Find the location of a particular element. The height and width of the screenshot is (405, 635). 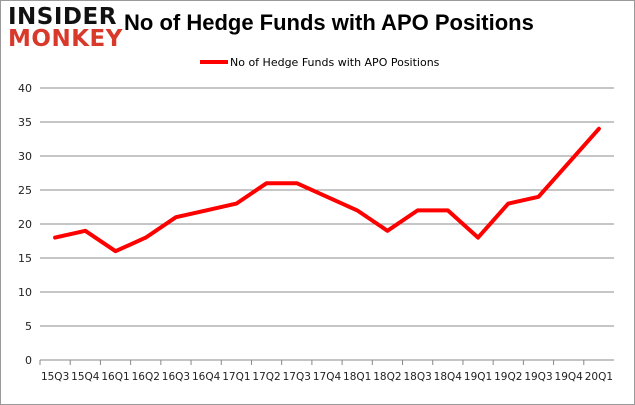

y-tick-label: 5 is located at coordinates (28, 326).